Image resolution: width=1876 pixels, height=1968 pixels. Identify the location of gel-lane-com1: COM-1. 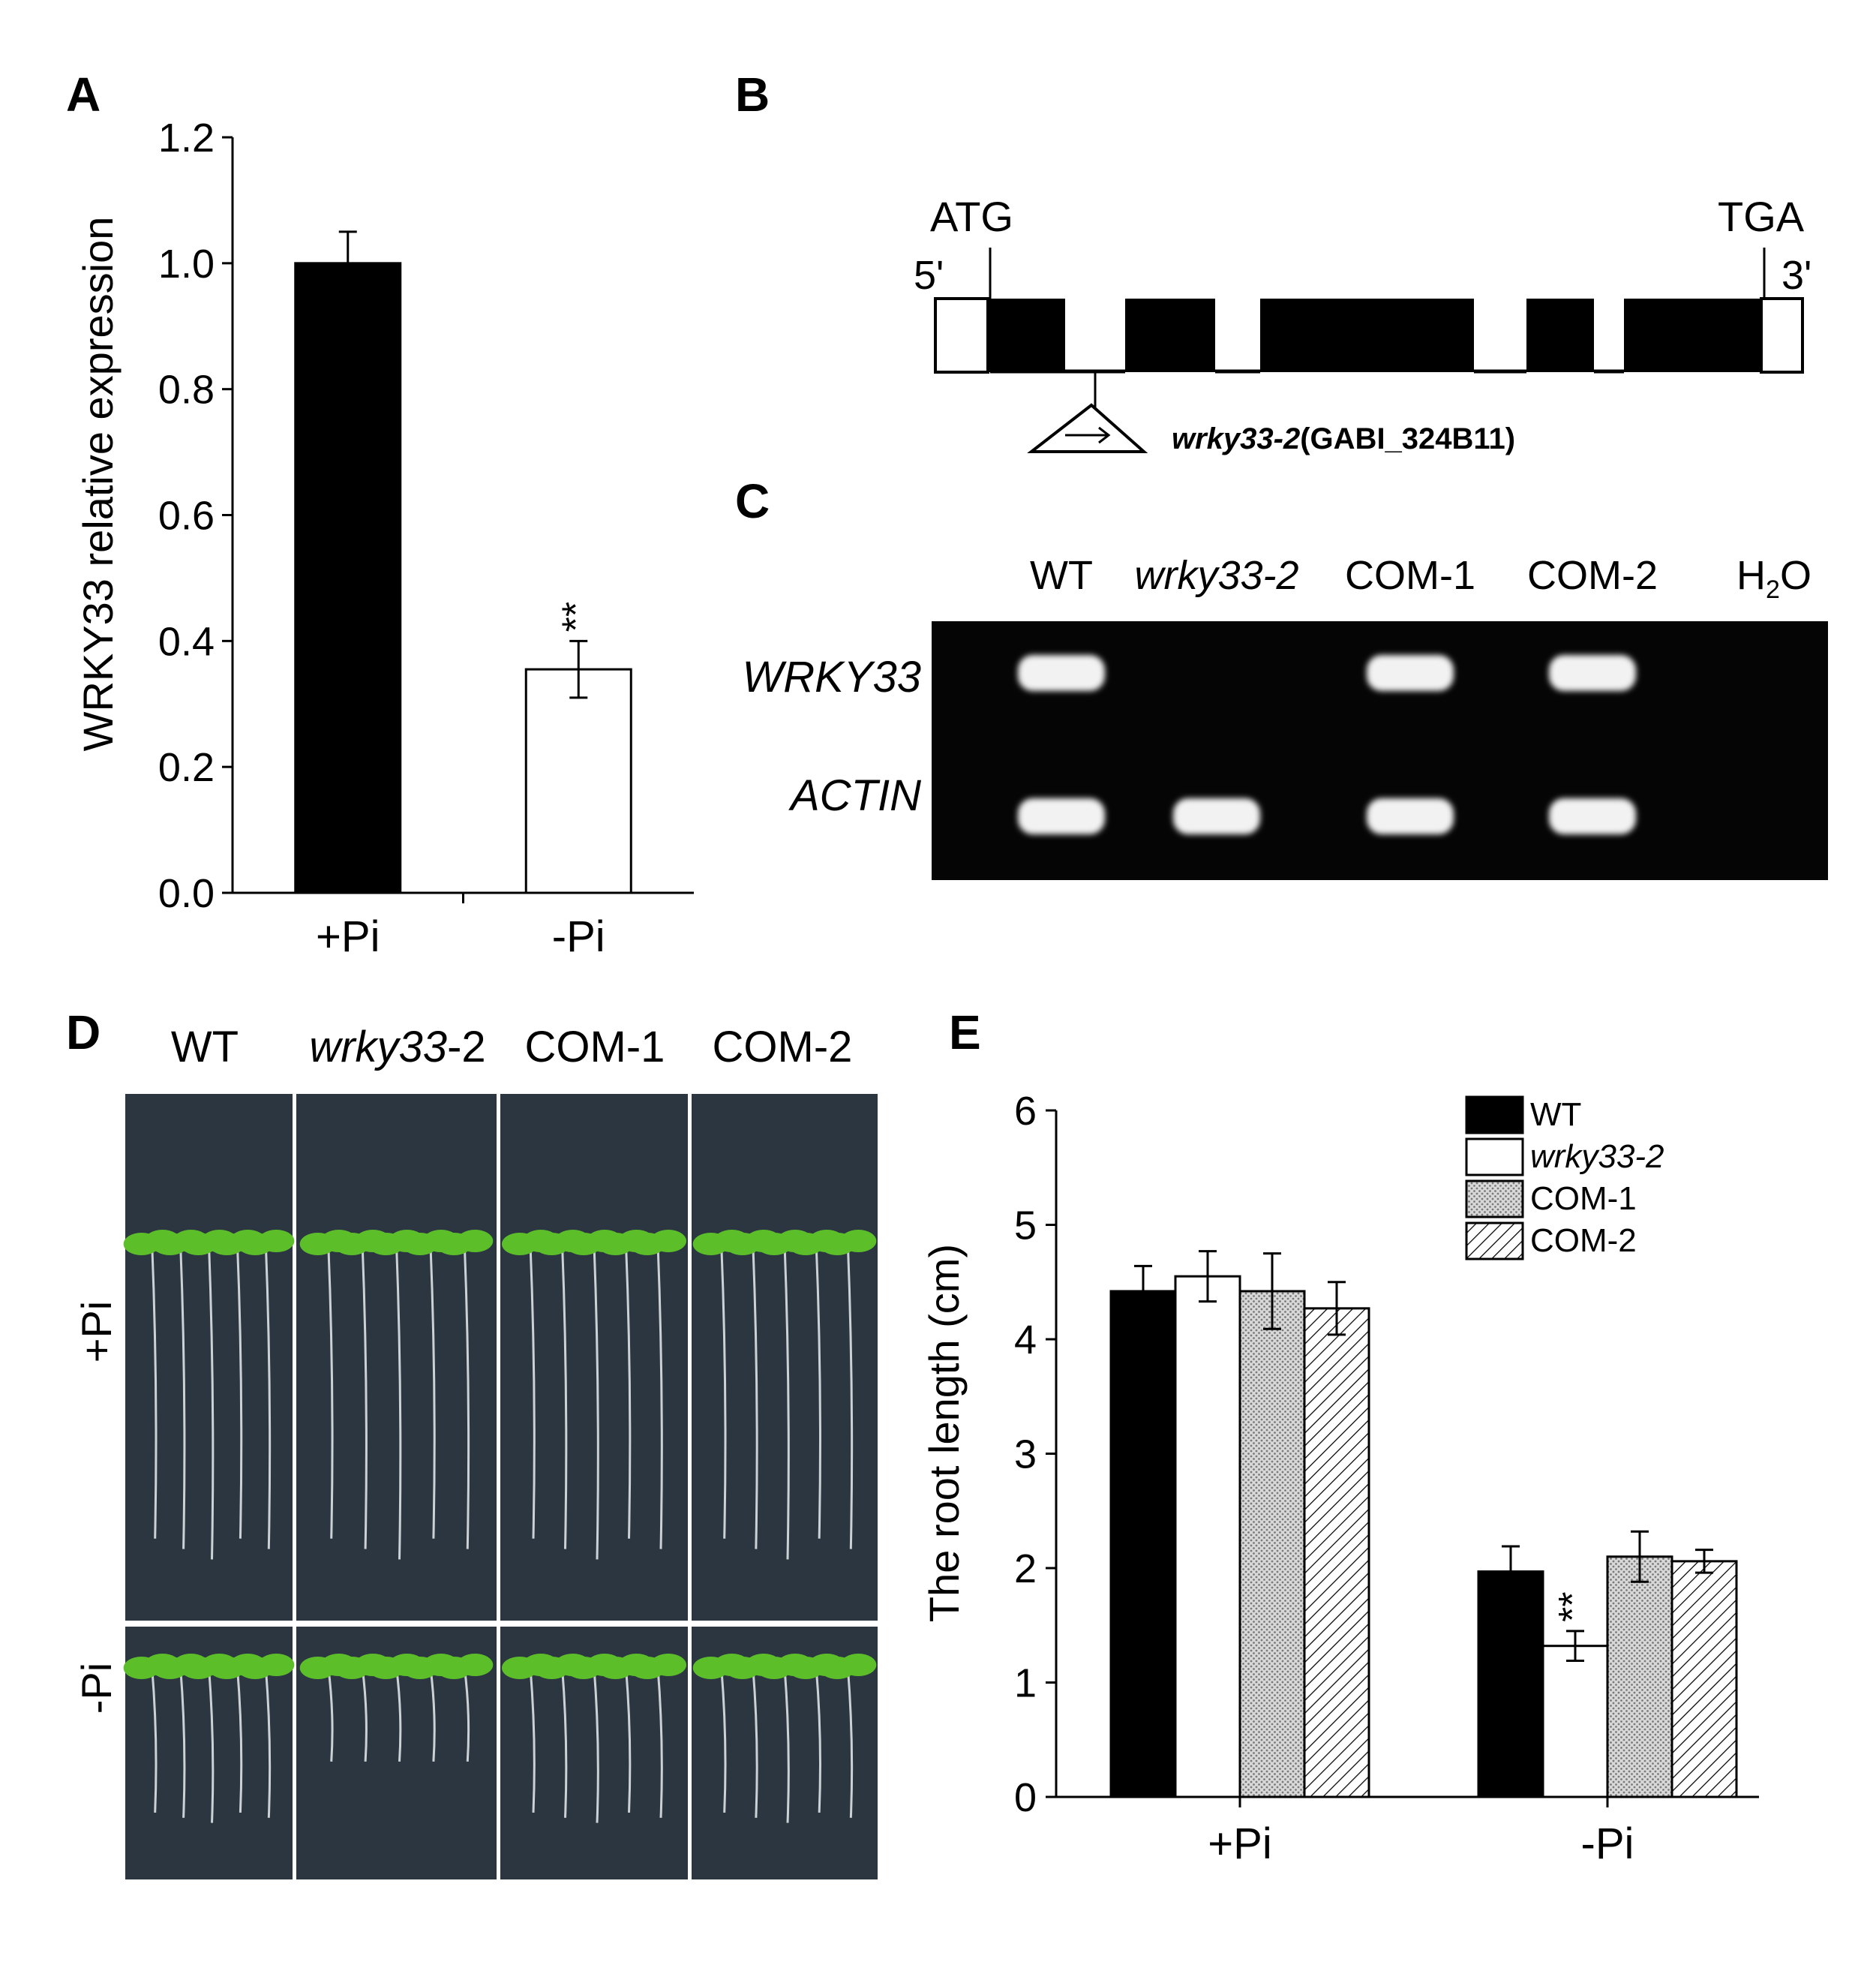
(1410, 575).